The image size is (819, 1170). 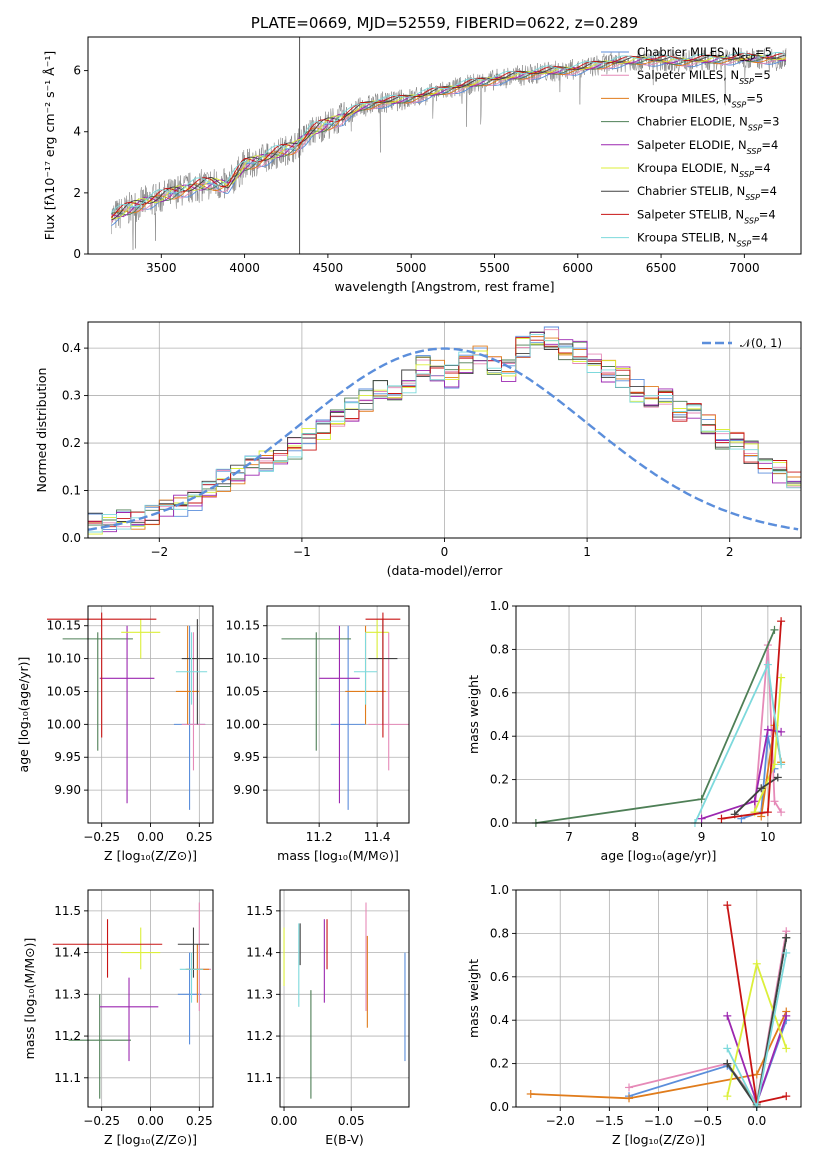 What do you see at coordinates (77, 193) in the screenshot?
I see `y-tick-label: 2` at bounding box center [77, 193].